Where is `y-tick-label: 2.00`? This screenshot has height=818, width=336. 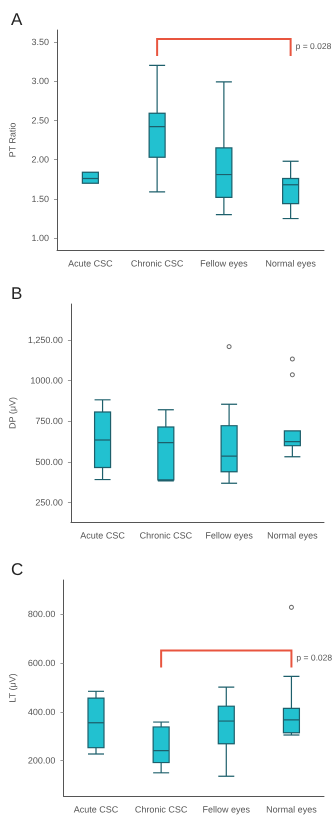 y-tick-label: 2.00 is located at coordinates (40, 159).